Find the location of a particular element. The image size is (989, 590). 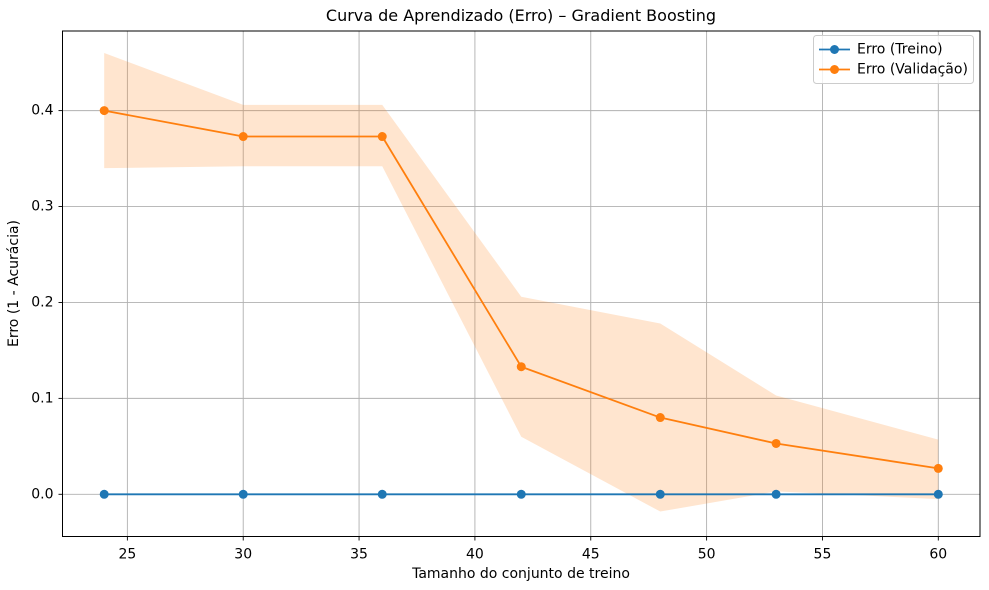

x-tick-label: 30 is located at coordinates (243, 555).